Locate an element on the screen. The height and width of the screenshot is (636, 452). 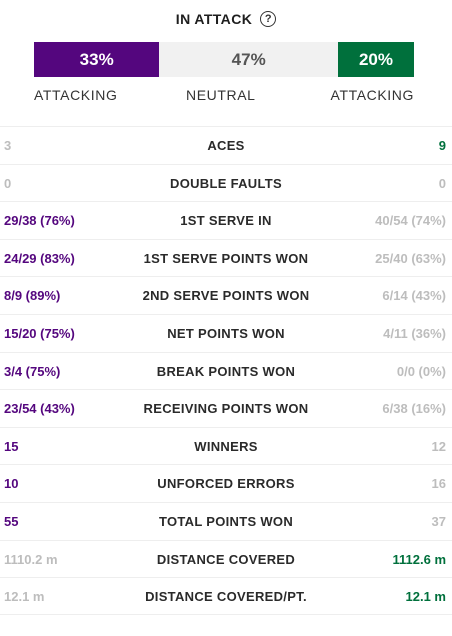
stat-label: 1ST SERVE POINTS WON is located at coordinates (226, 258).